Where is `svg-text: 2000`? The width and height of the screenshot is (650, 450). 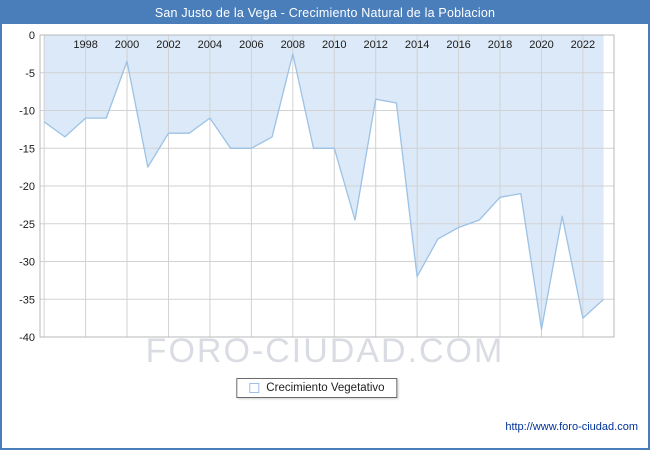 svg-text: 2000 is located at coordinates (127, 45).